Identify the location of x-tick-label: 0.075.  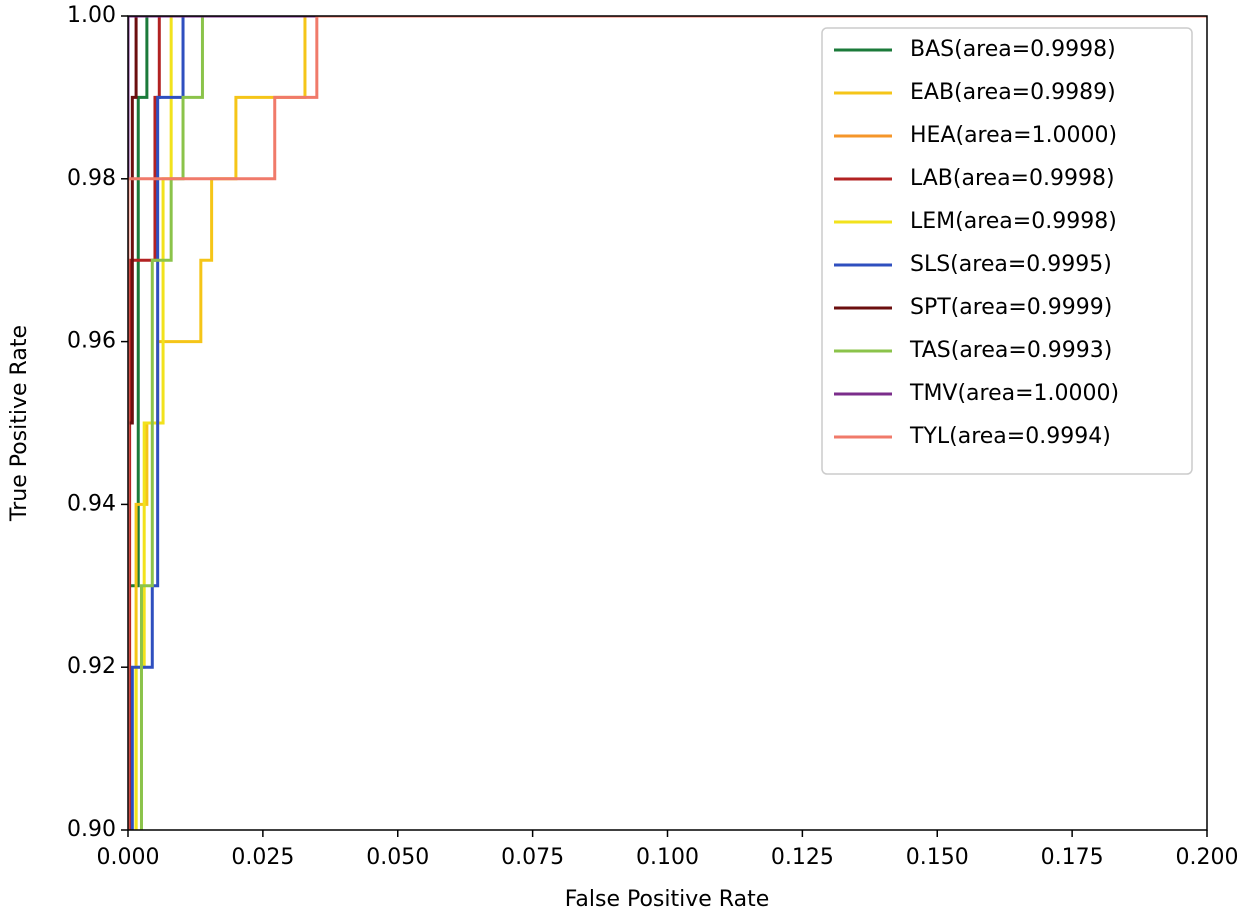
(532, 857).